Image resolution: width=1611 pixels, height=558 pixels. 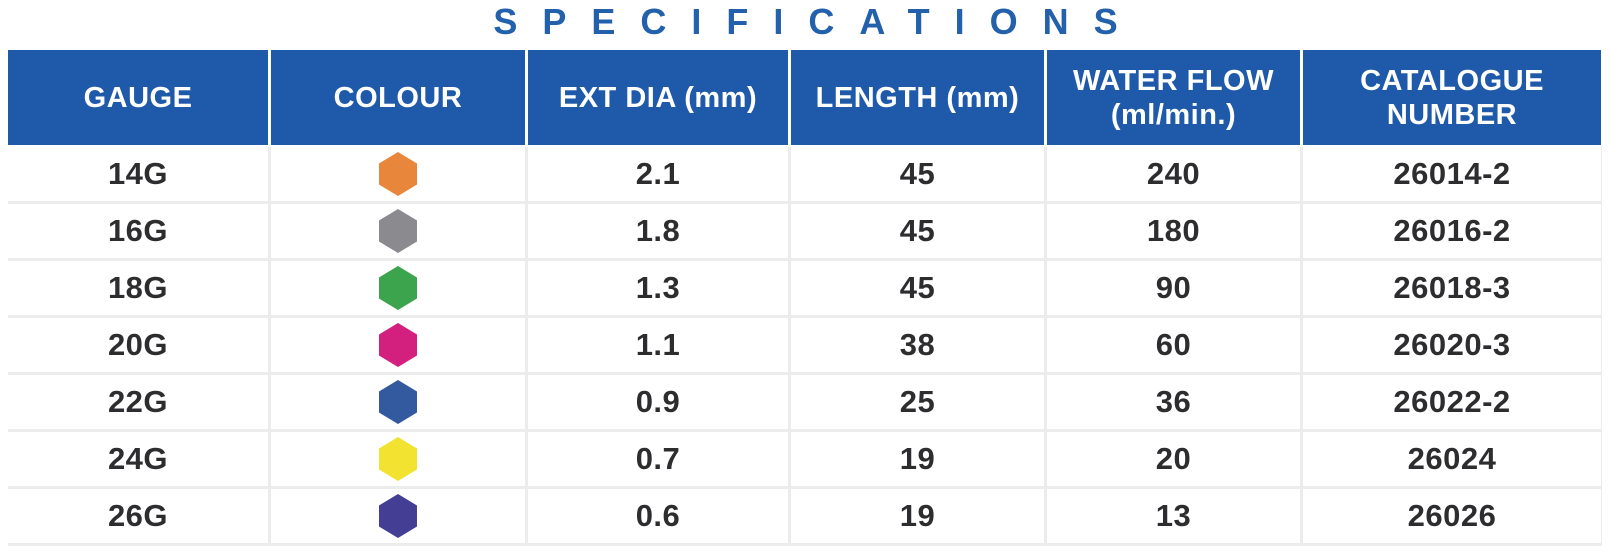 What do you see at coordinates (1173, 231) in the screenshot?
I see `cell-water_flow: 180` at bounding box center [1173, 231].